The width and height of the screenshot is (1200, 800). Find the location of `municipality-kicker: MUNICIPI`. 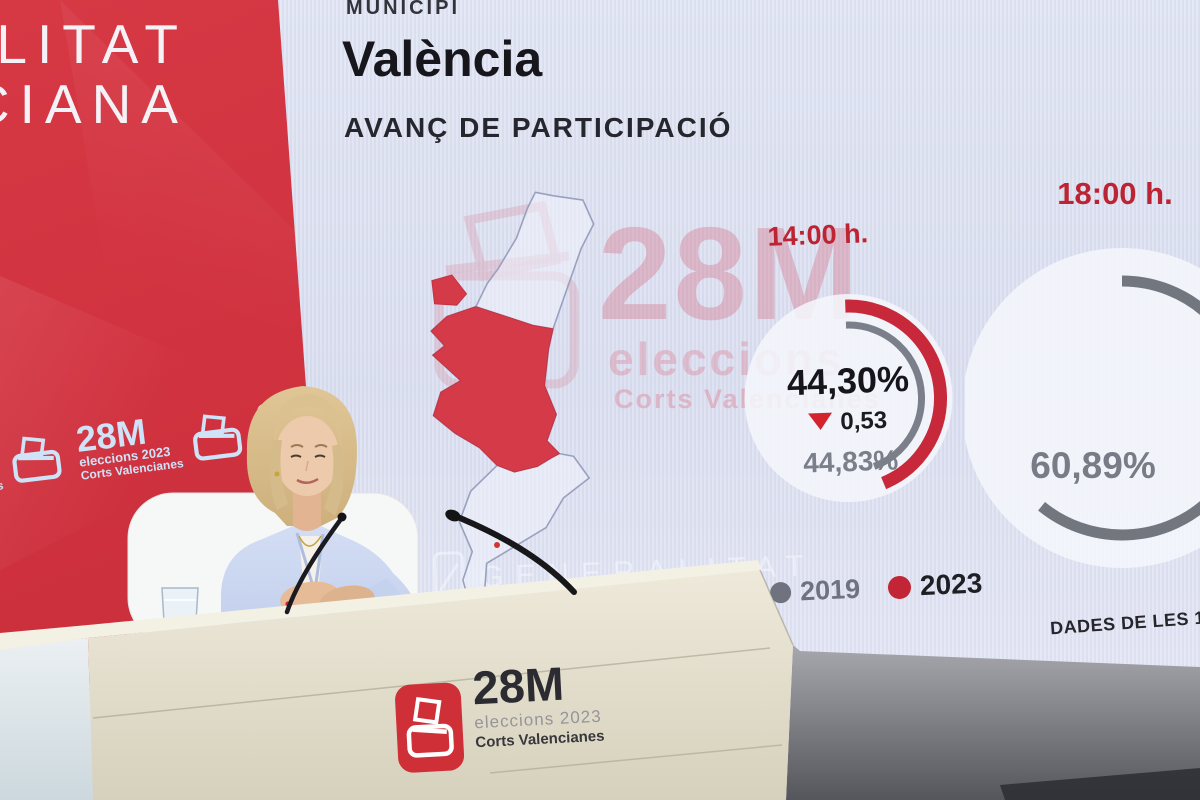

municipality-kicker: MUNICIPI is located at coordinates (403, 9).